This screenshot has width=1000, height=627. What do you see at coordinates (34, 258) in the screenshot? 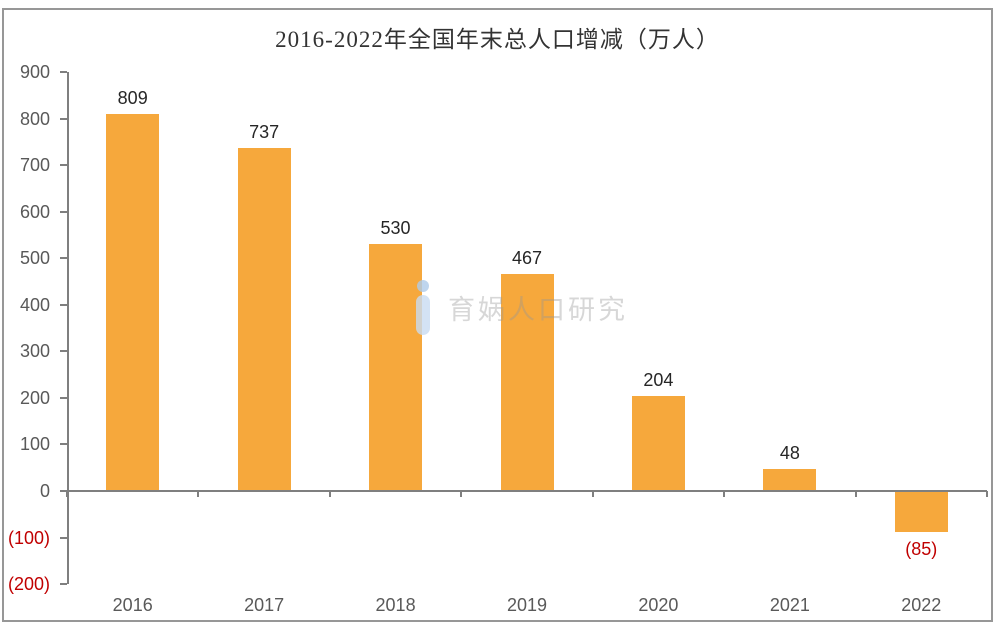
I see `y-tick-label: 500` at bounding box center [34, 258].